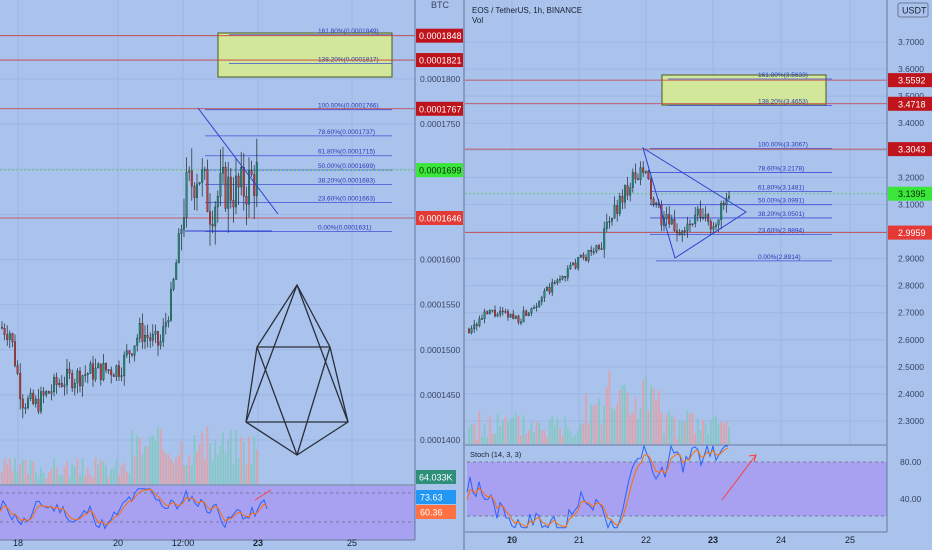 This screenshot has width=932, height=550. Describe the element at coordinates (579, 540) in the screenshot. I see `right-x-label: 21` at that location.